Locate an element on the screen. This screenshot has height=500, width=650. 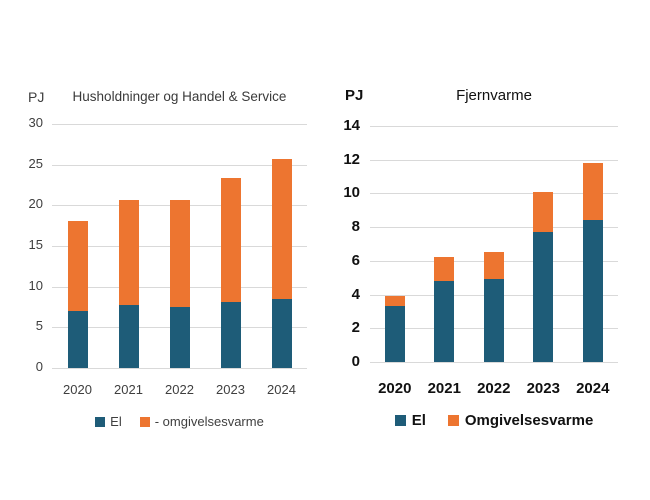
y-tick-label: 25 is located at coordinates (35, 163).